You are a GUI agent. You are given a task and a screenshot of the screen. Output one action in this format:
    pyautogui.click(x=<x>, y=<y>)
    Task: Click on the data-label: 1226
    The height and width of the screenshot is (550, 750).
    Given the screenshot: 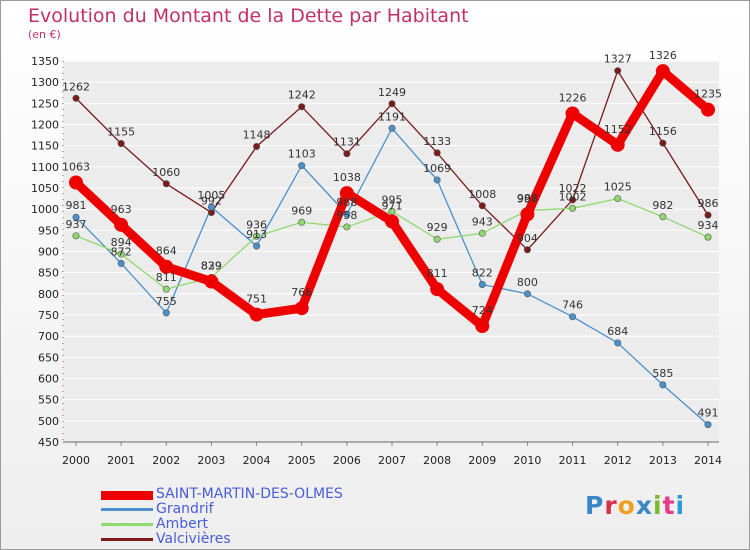 What is the action you would take?
    pyautogui.click(x=573, y=97)
    